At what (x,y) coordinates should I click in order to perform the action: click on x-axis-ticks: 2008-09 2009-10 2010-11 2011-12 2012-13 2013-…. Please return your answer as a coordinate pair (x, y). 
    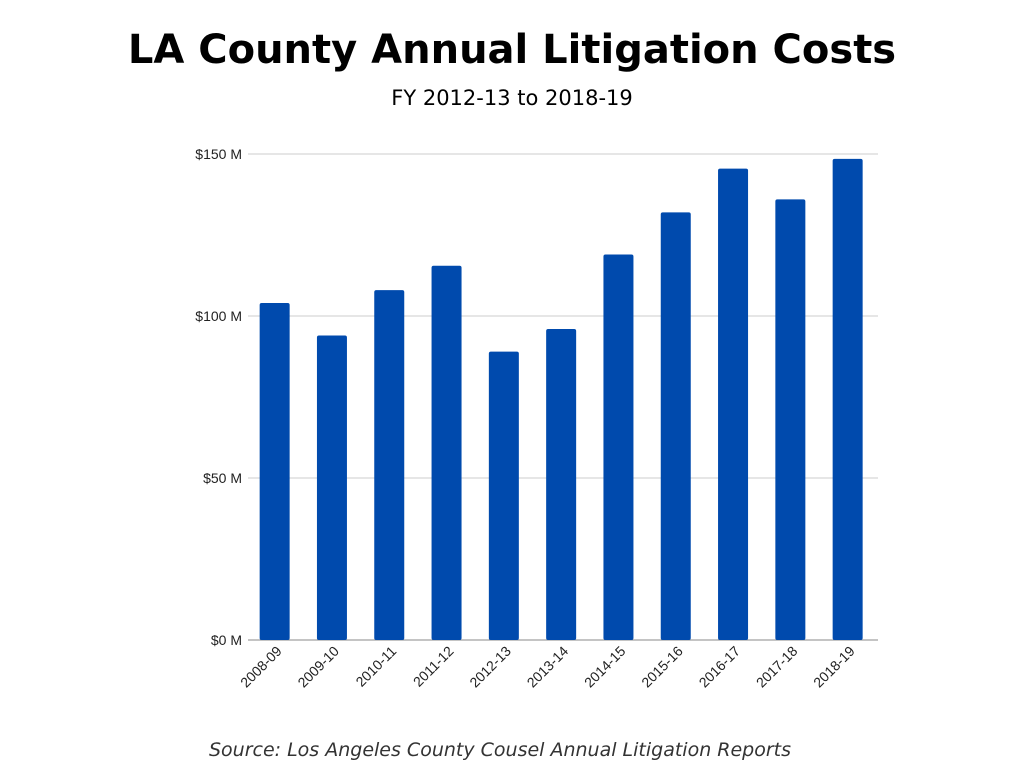
    Looking at the image, I should click on (547, 667).